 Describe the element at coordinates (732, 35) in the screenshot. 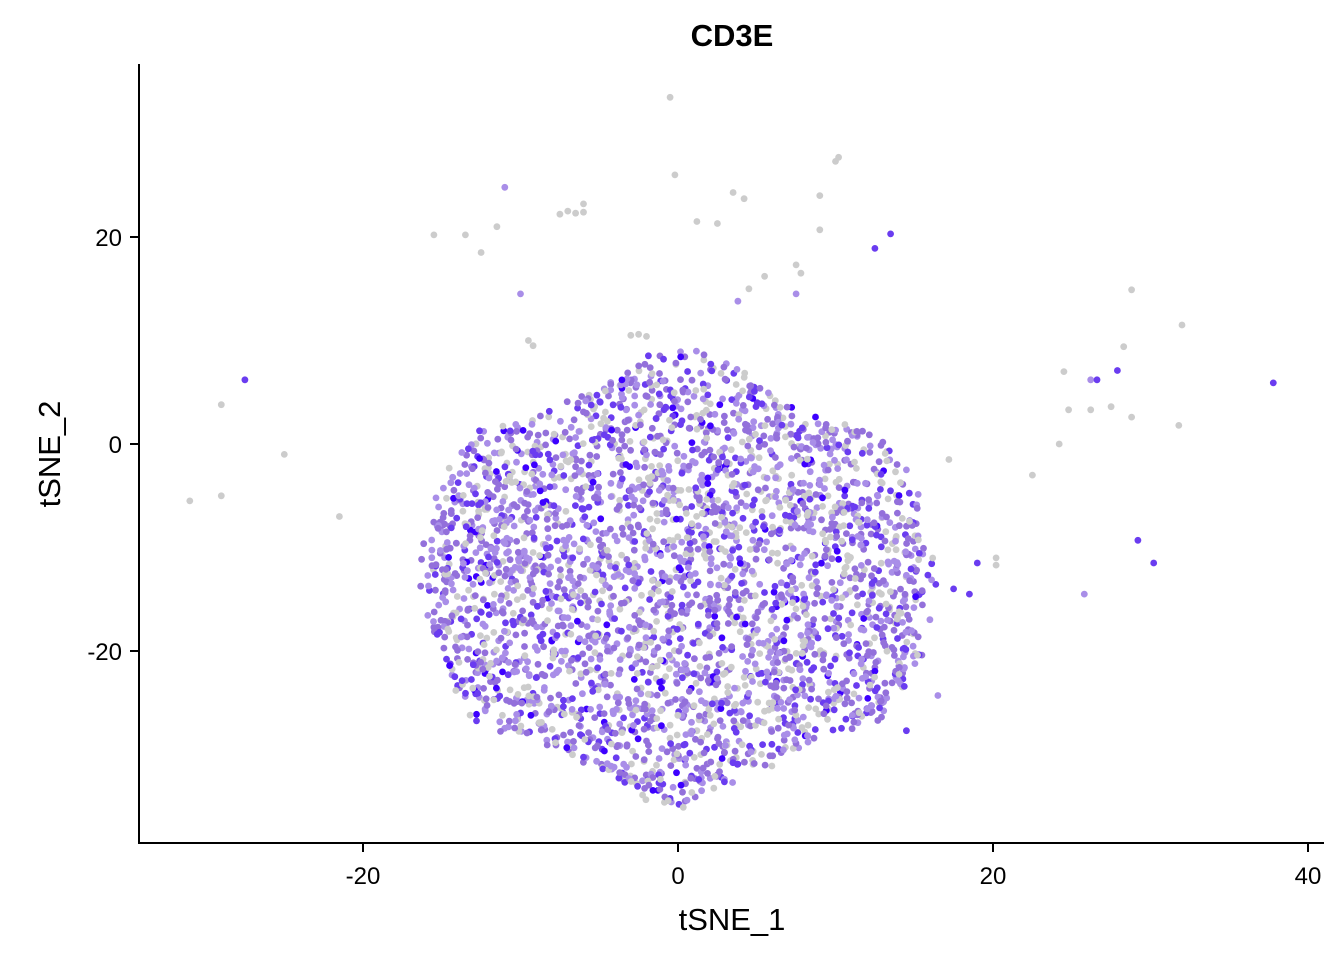

I see `chart-title: CD3E` at that location.